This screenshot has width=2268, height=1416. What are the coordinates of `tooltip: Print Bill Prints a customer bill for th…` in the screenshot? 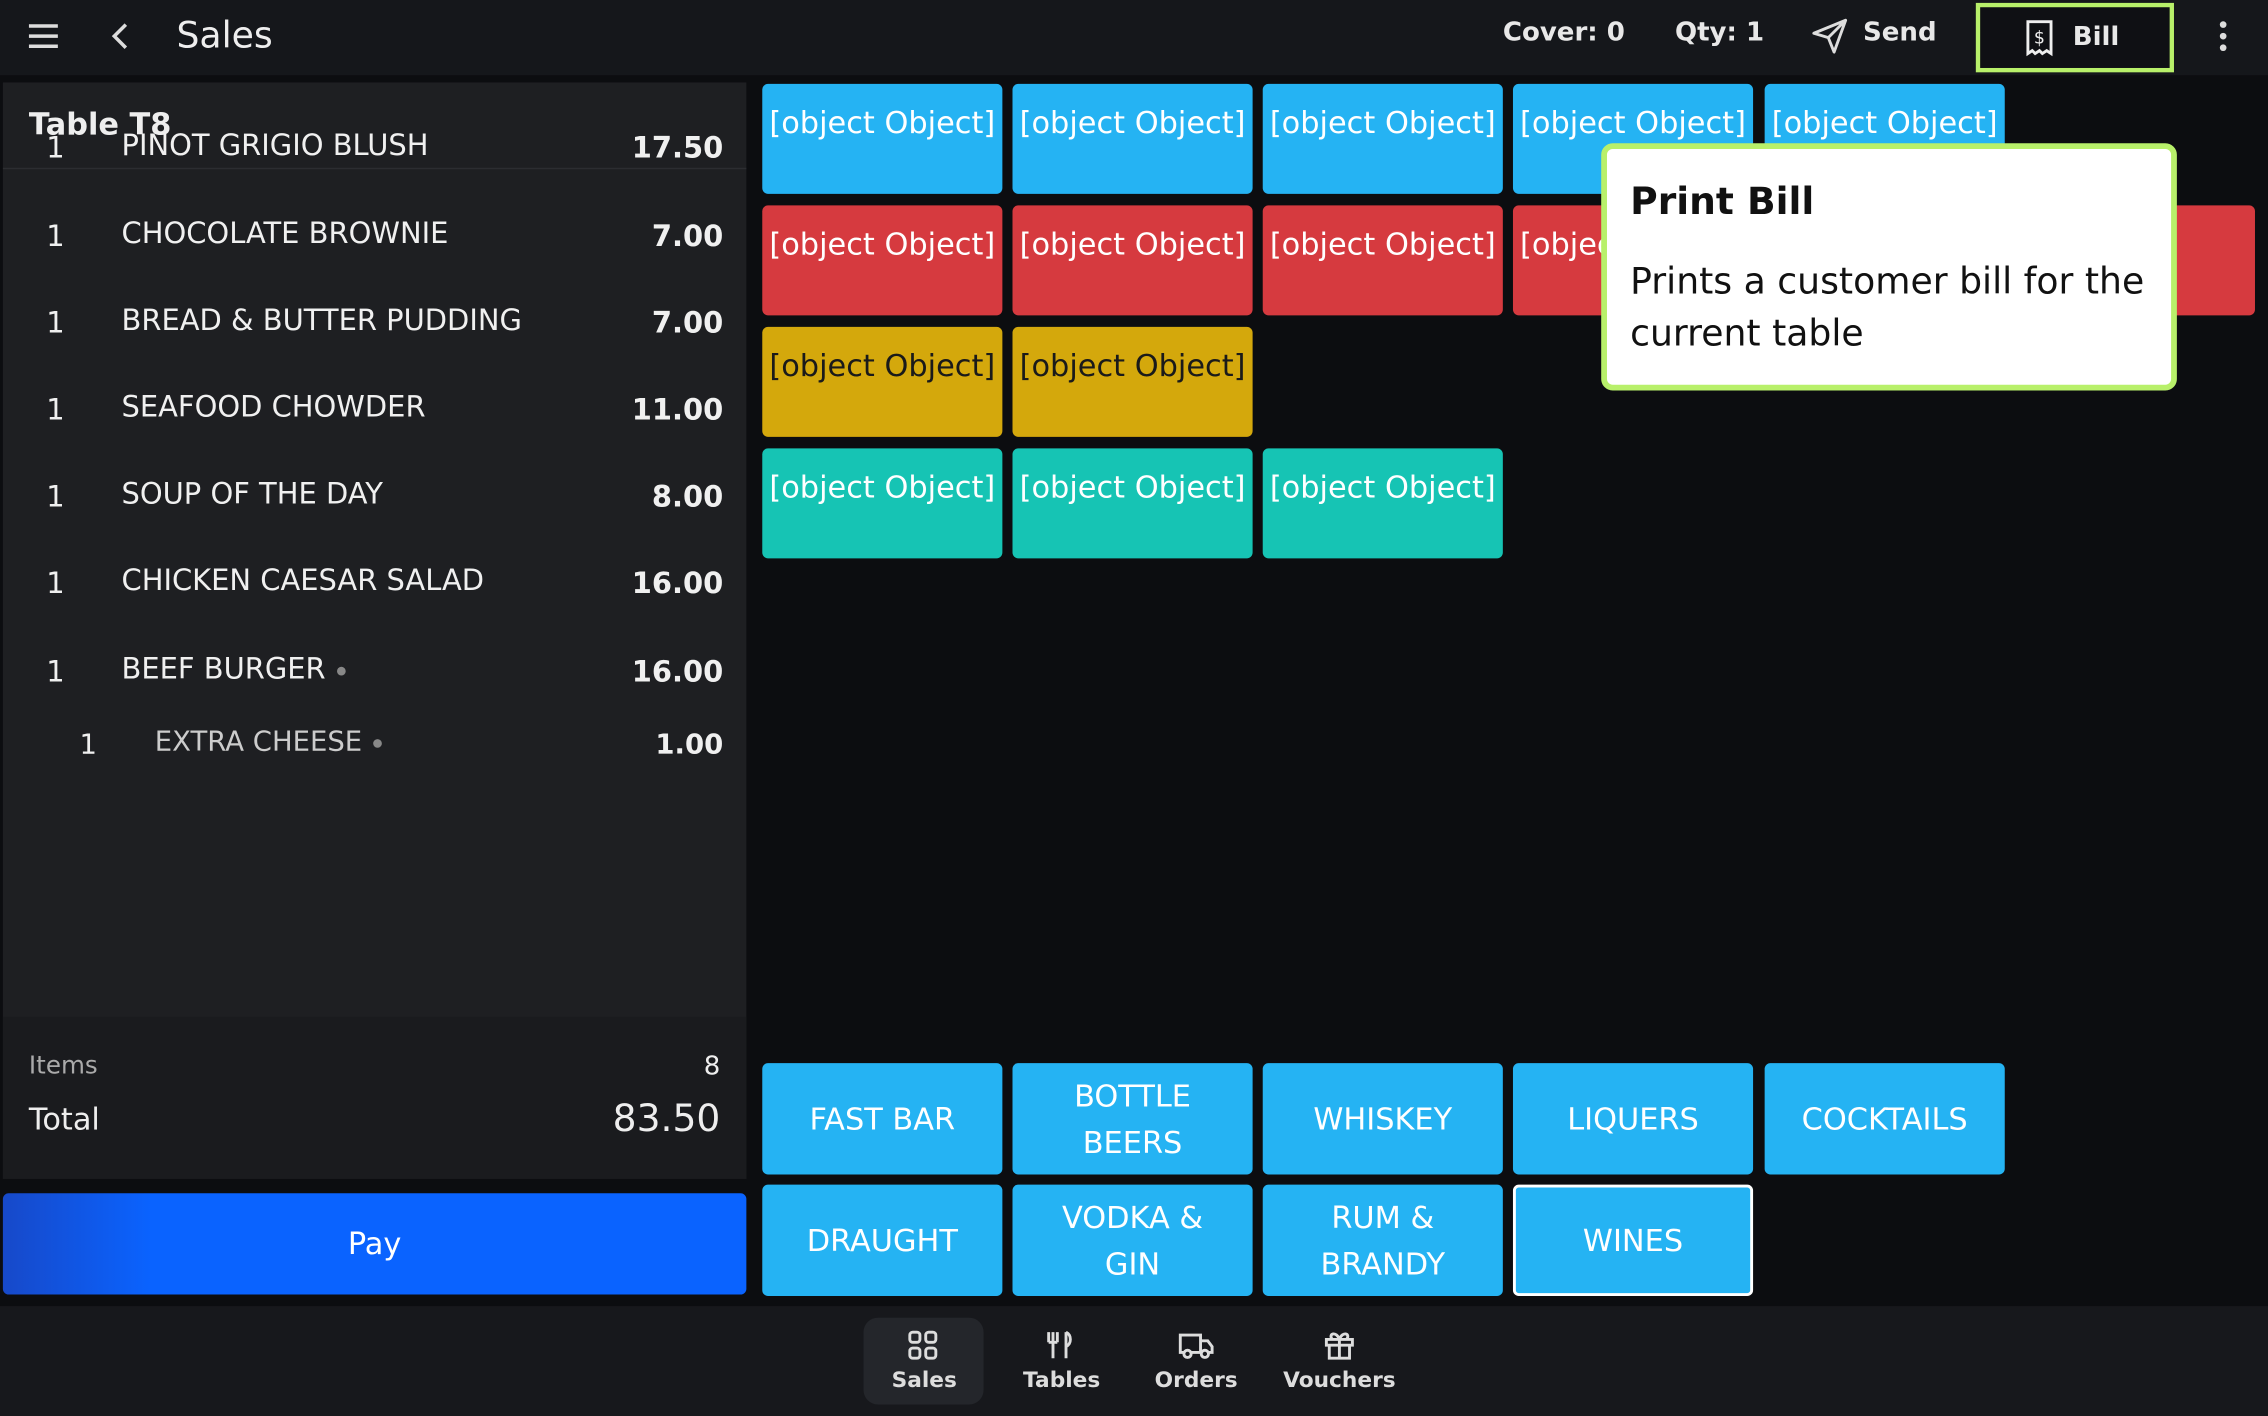 It's located at (1889, 267).